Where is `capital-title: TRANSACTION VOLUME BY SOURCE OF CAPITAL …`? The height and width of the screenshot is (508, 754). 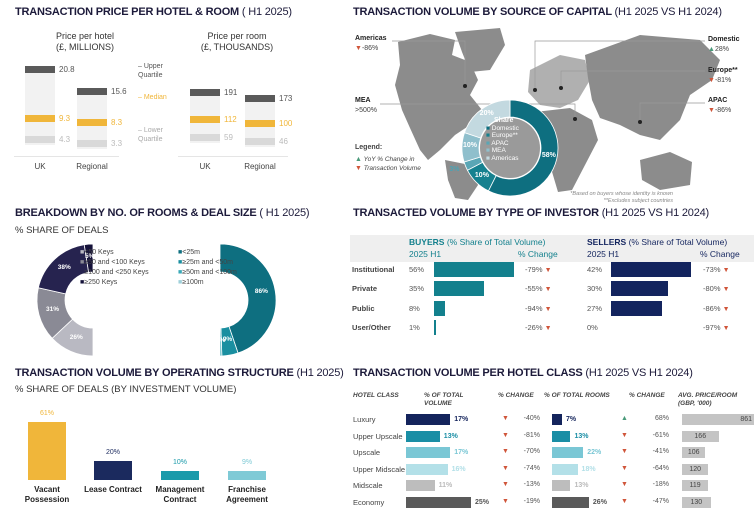 capital-title: TRANSACTION VOLUME BY SOURCE OF CAPITAL … is located at coordinates (537, 12).